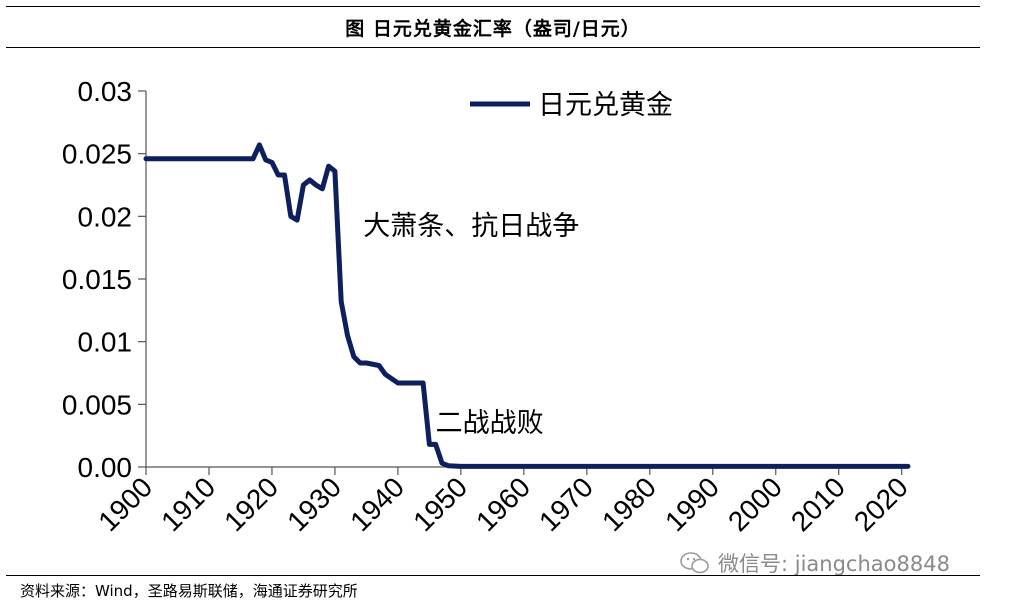 The height and width of the screenshot is (609, 1010). I want to click on legend: 日元兑黄金, so click(571, 105).